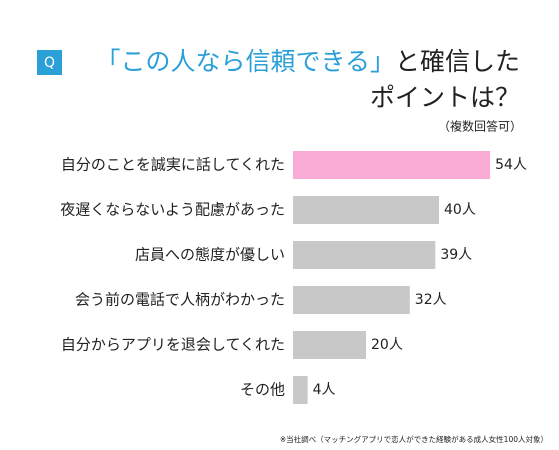 The image size is (559, 450). I want to click on category-label: その他, so click(262, 390).